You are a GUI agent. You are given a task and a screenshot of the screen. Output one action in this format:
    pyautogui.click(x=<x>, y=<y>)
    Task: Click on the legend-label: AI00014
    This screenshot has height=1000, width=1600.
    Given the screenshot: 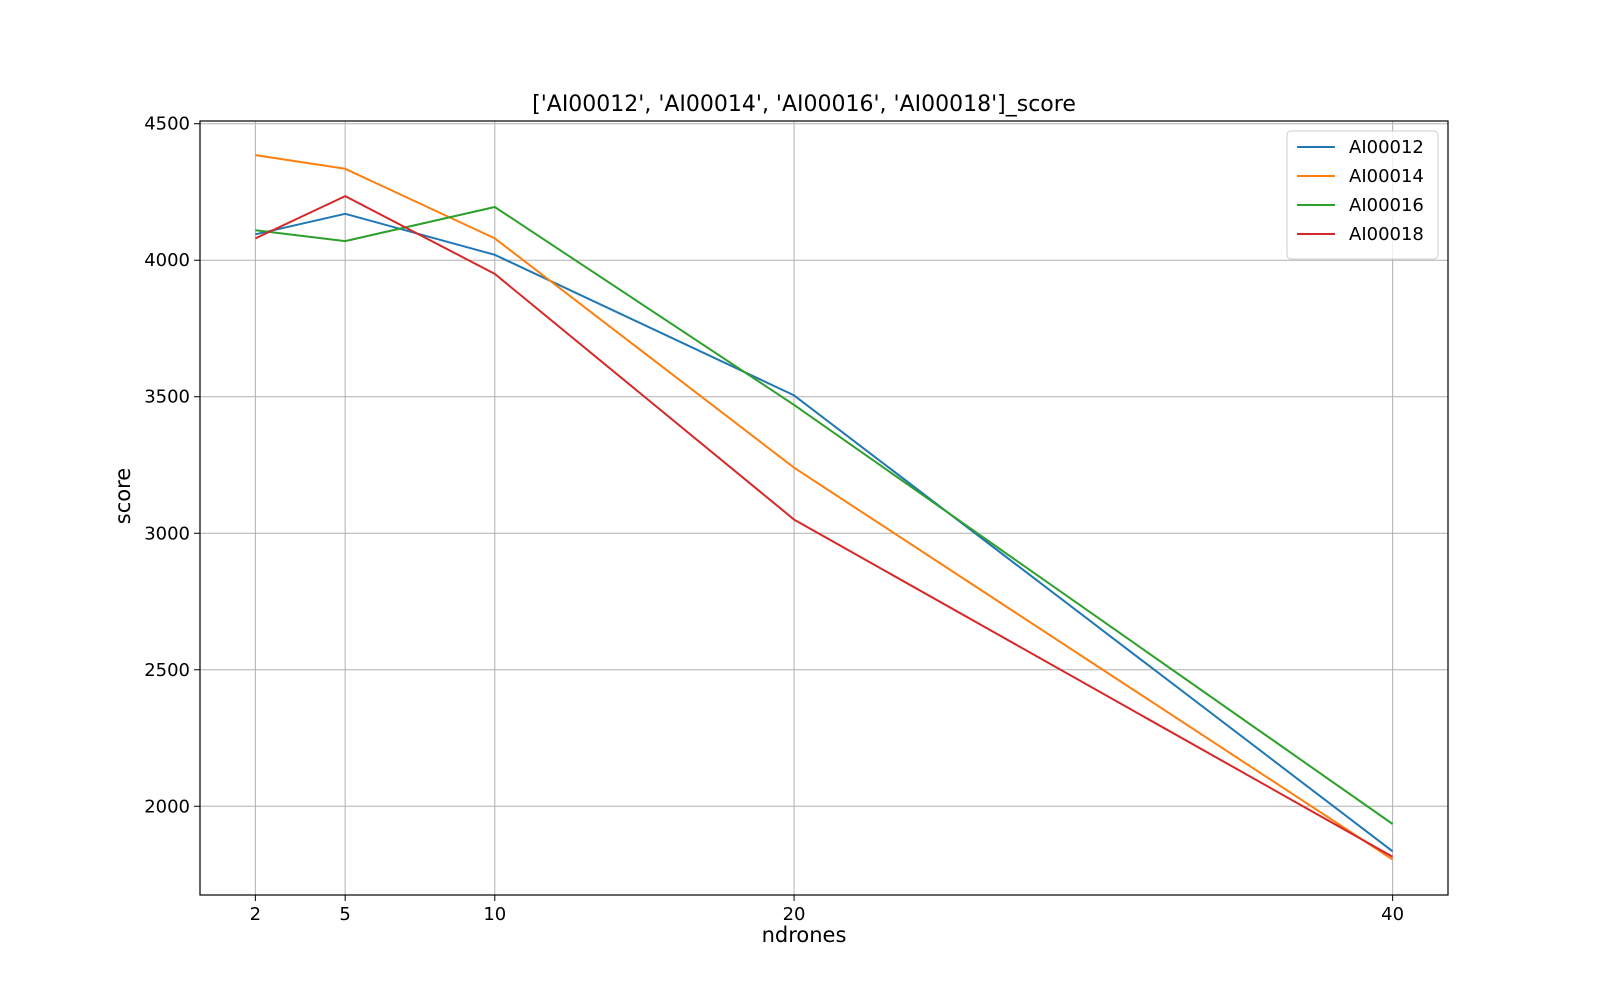 What is the action you would take?
    pyautogui.click(x=1386, y=176)
    